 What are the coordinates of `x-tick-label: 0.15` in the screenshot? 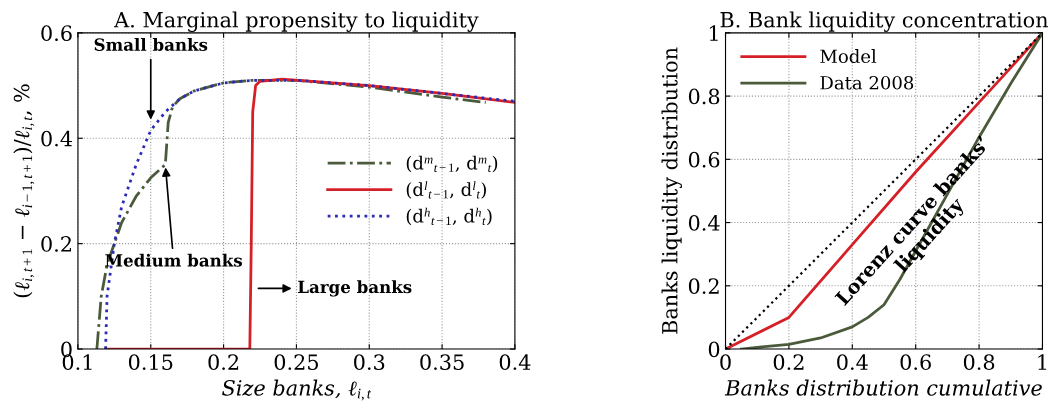 It's located at (150, 362).